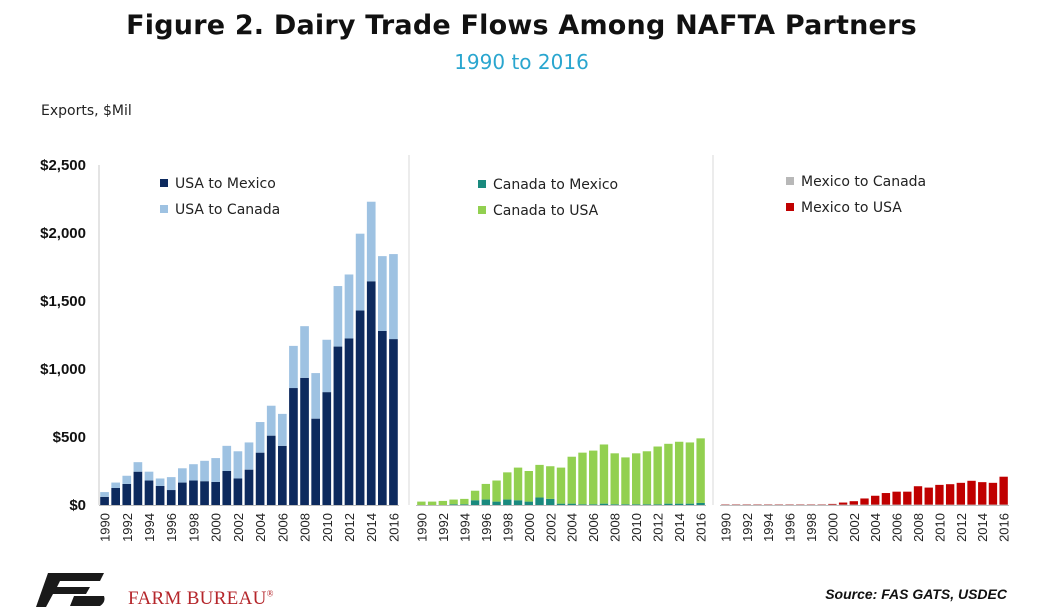  What do you see at coordinates (555, 185) in the screenshot?
I see `legend-label: Canada to Mexico` at bounding box center [555, 185].